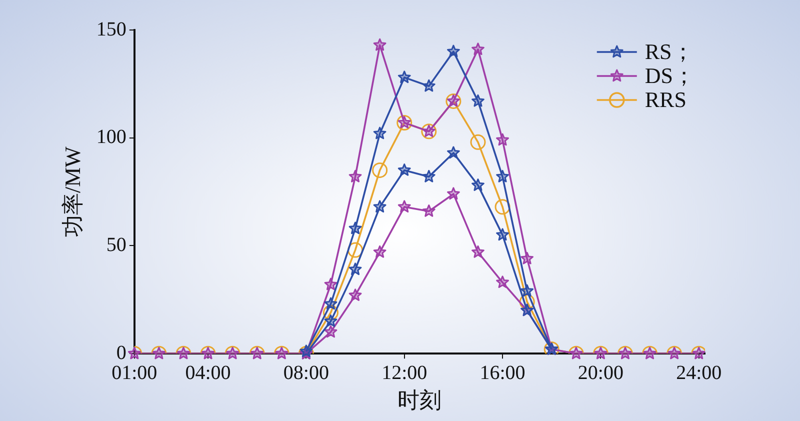 The image size is (800, 421). I want to click on y-tick-label: 0, so click(121, 353).